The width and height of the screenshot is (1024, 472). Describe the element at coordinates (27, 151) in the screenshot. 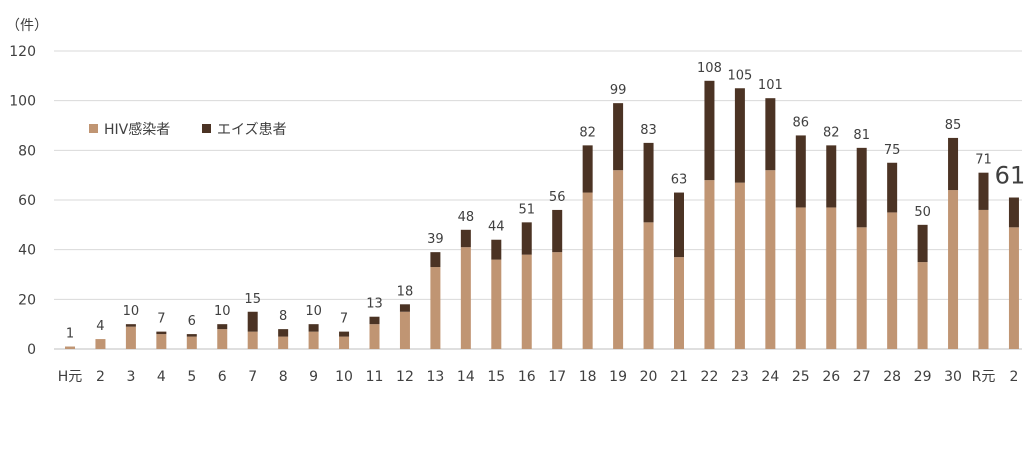

I see `y-tick-label: 80` at that location.